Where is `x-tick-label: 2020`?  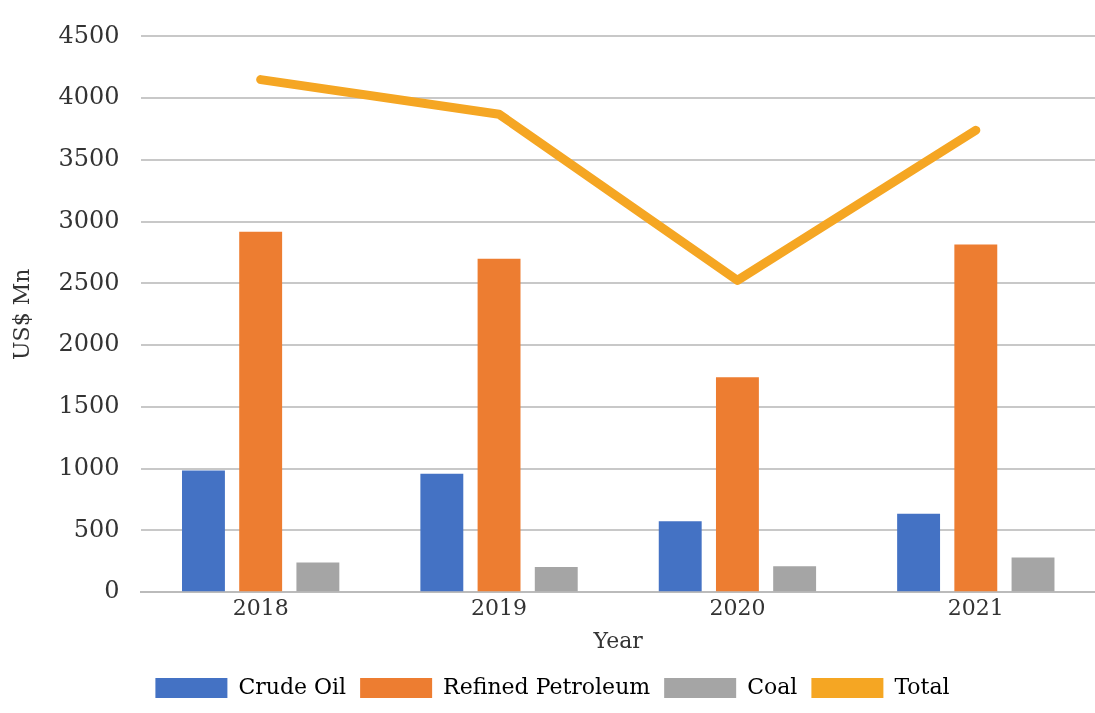 x-tick-label: 2020 is located at coordinates (737, 608).